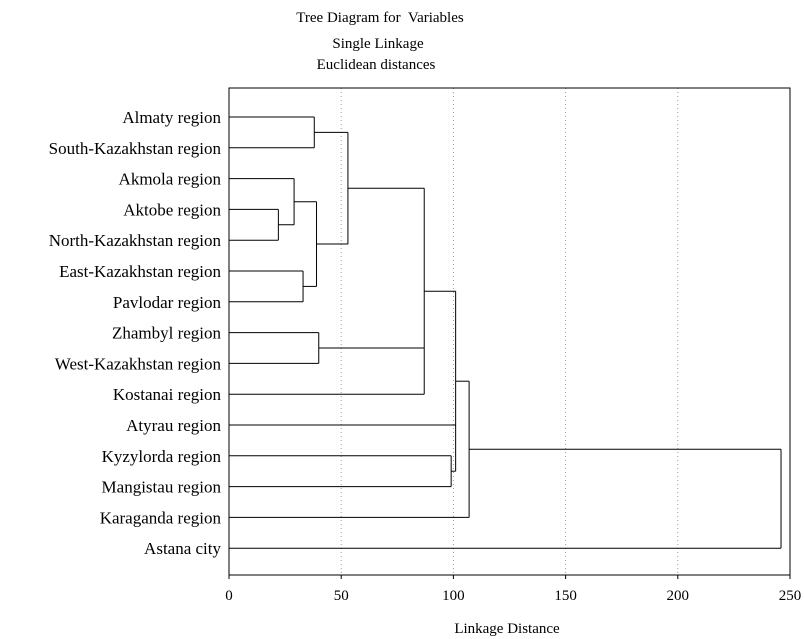 Image resolution: width=804 pixels, height=639 pixels. Describe the element at coordinates (162, 456) in the screenshot. I see `leaf-label: Kyzylorda region` at that location.